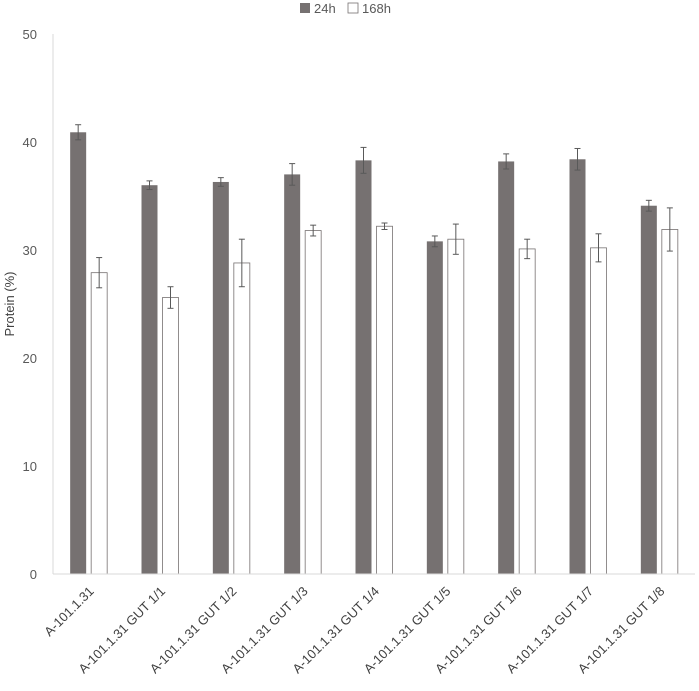  I want to click on y-tick-label: 0, so click(33, 574).